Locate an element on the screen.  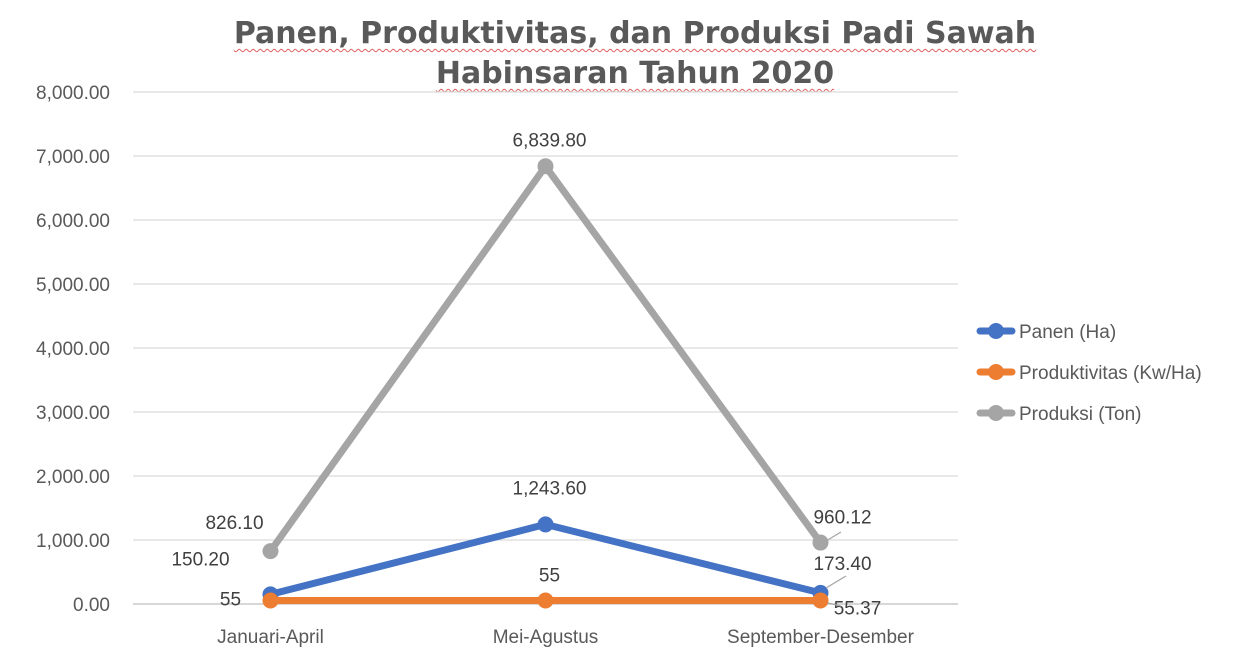
y-tick-label: 0.00 is located at coordinates (91, 605).